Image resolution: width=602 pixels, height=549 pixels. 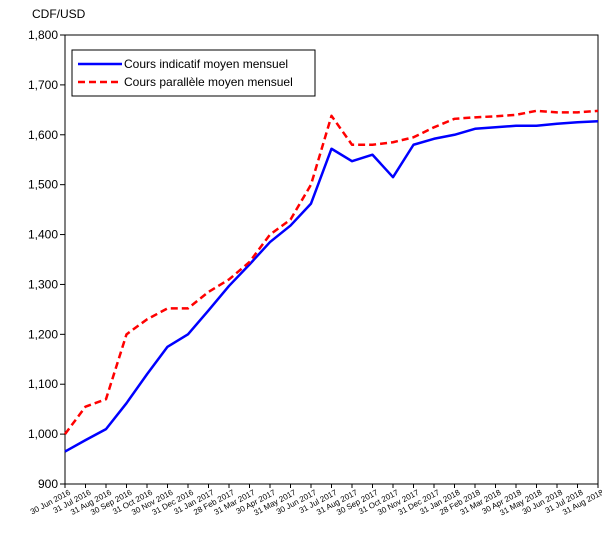 What do you see at coordinates (43, 334) in the screenshot?
I see `y-tick-label: 1,200` at bounding box center [43, 334].